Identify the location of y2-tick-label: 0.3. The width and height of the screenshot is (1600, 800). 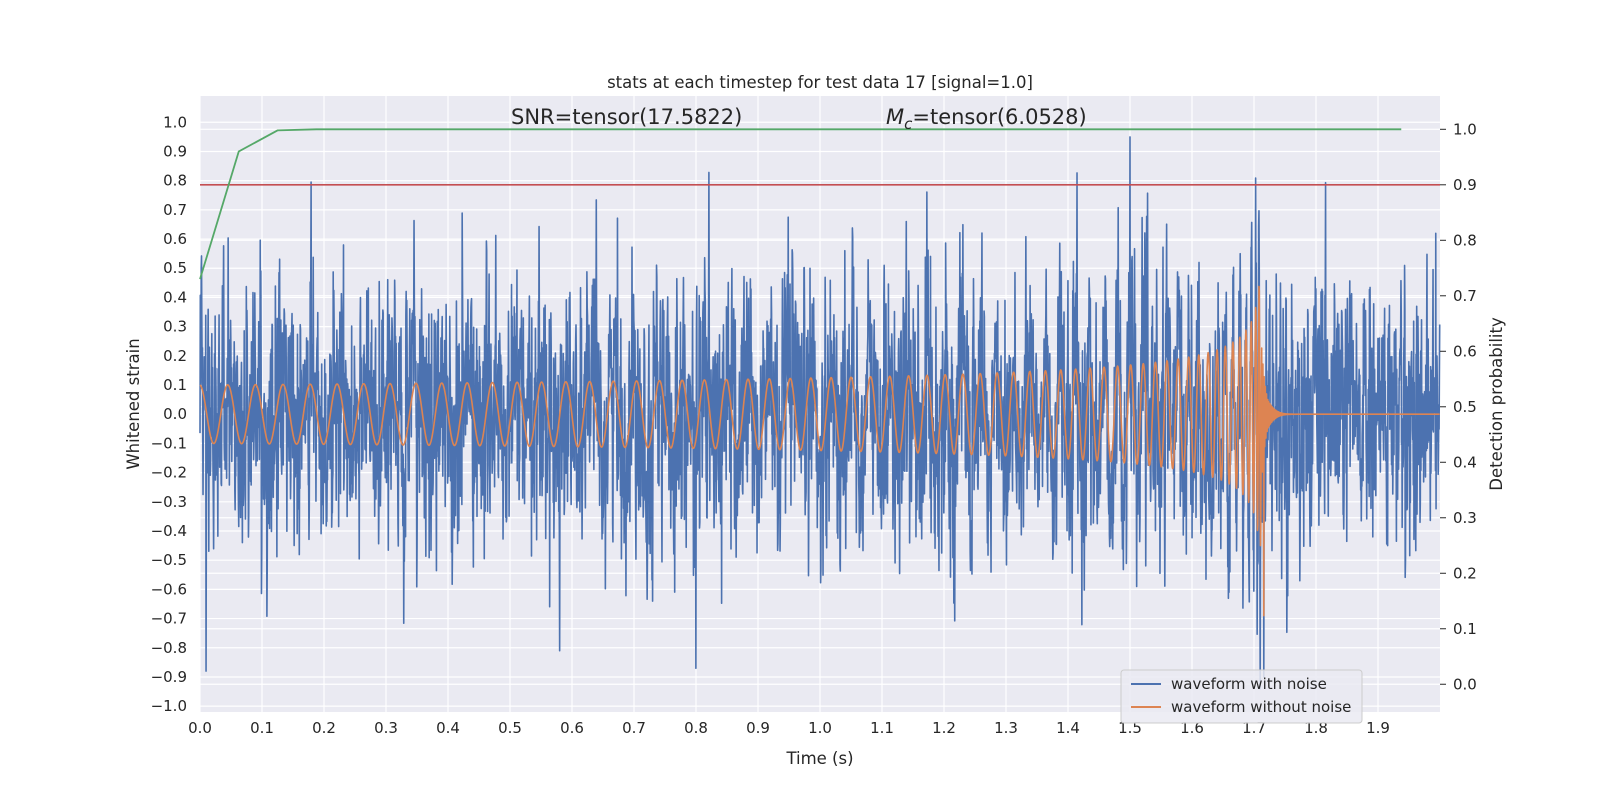
(1465, 518).